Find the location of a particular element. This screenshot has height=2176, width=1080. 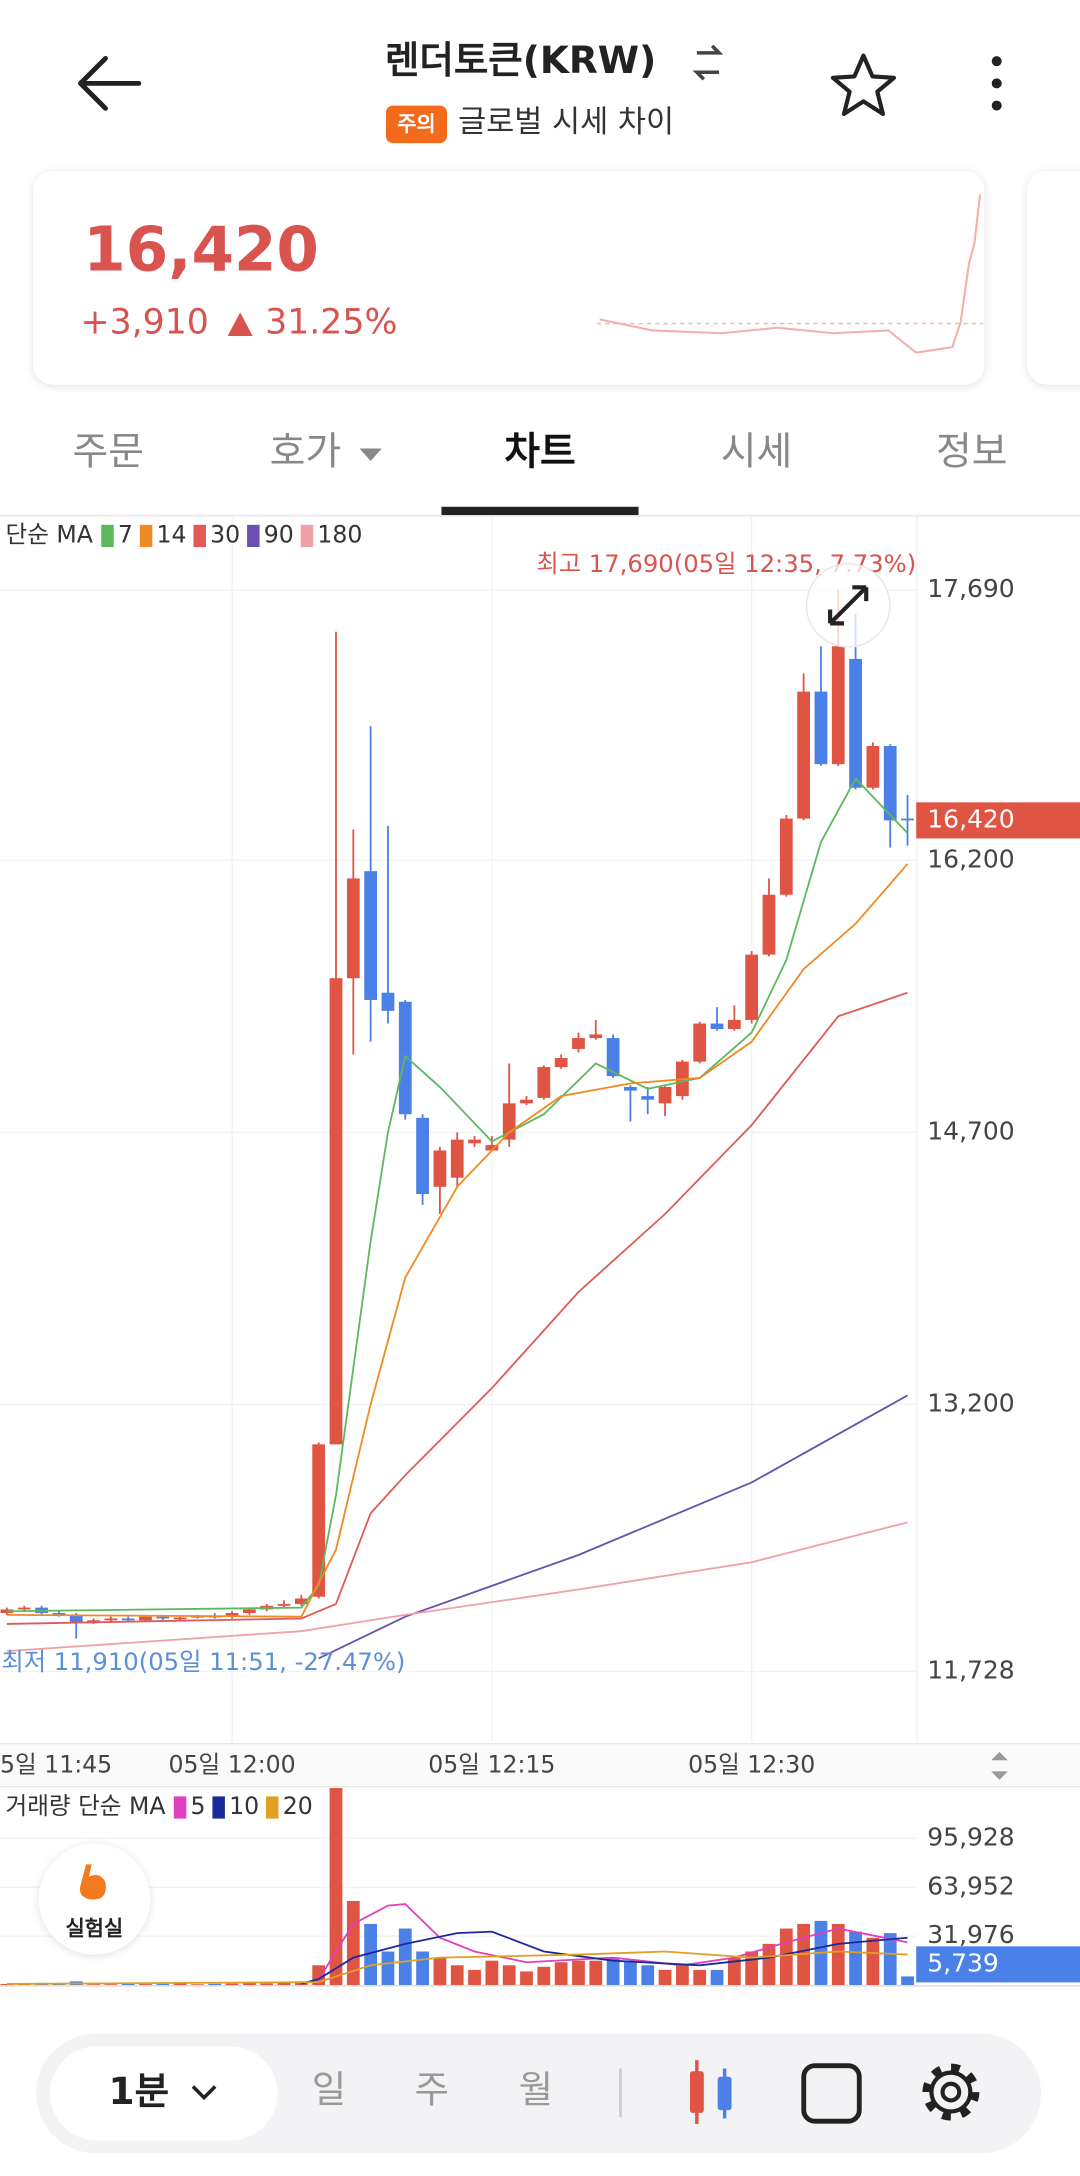

star-icon is located at coordinates (863, 84).